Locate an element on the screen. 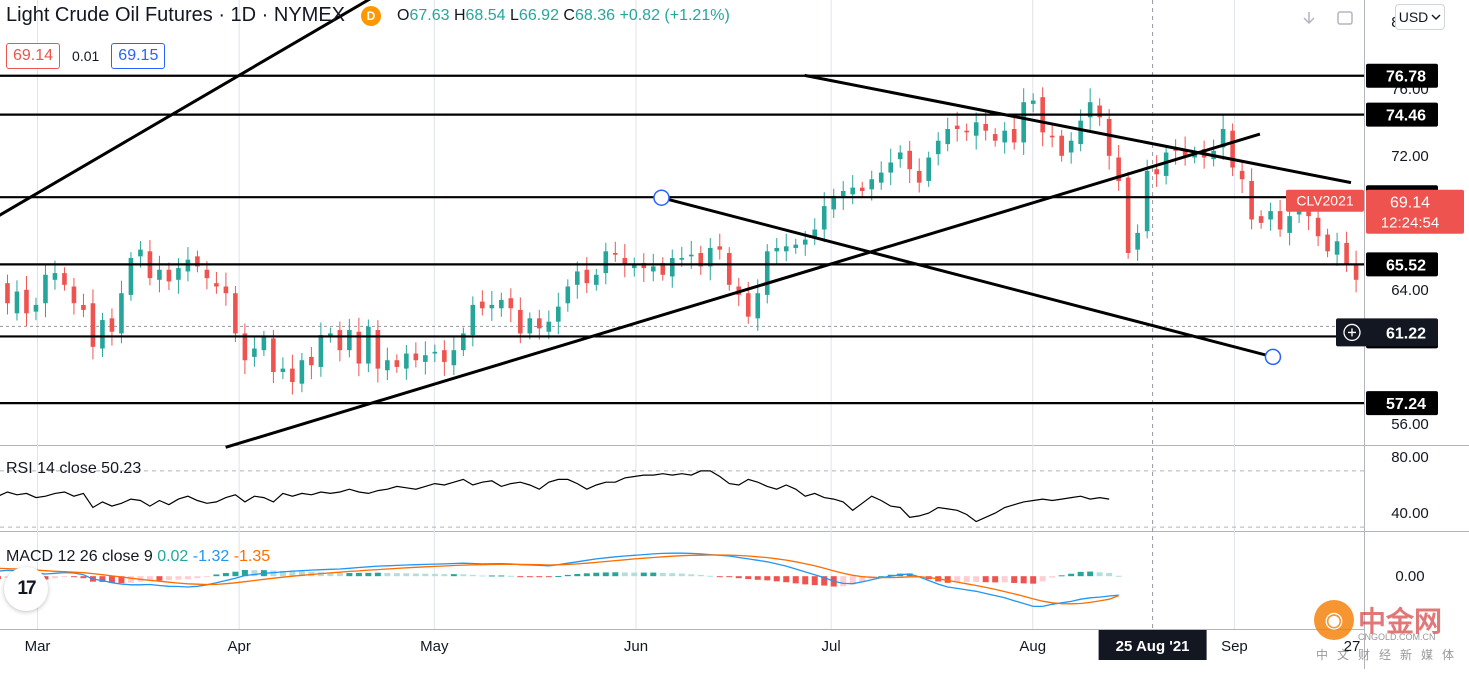 The image size is (1469, 674). arrow-down-icon is located at coordinates (1309, 18).